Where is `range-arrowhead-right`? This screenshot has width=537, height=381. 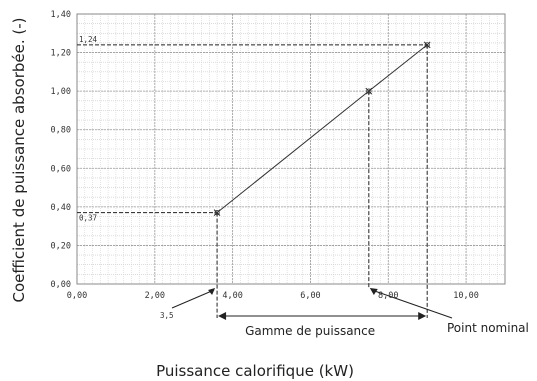 range-arrowhead-right is located at coordinates (422, 316).